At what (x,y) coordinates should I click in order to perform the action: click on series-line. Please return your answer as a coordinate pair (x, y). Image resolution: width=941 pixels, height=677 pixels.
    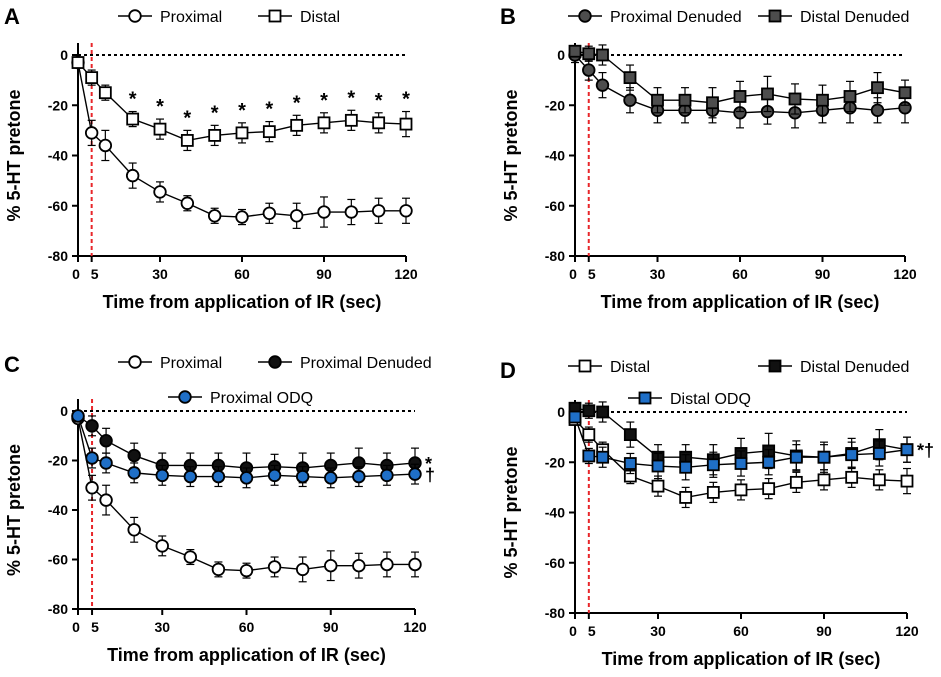
    Looking at the image, I should click on (246, 495).